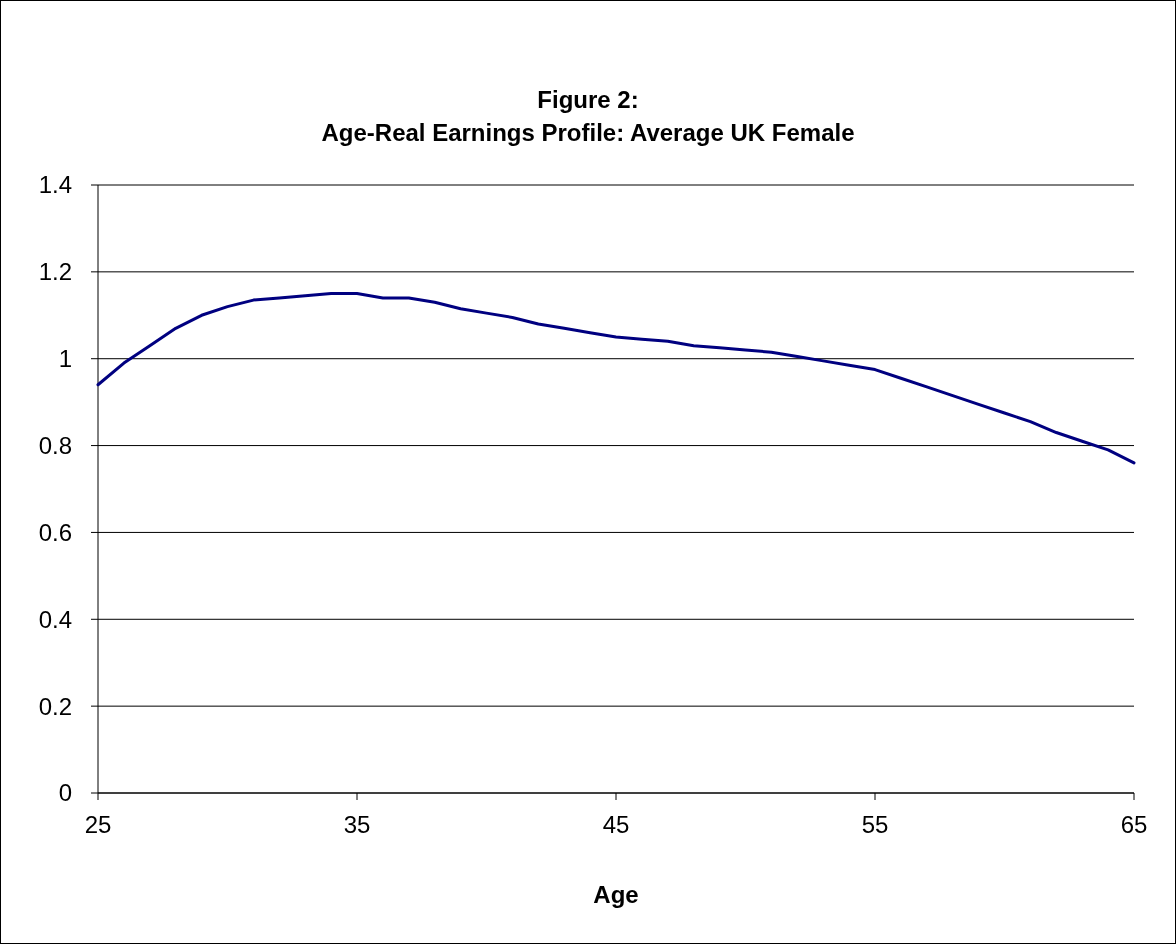  What do you see at coordinates (357, 824) in the screenshot?
I see `x-tick-label: 35` at bounding box center [357, 824].